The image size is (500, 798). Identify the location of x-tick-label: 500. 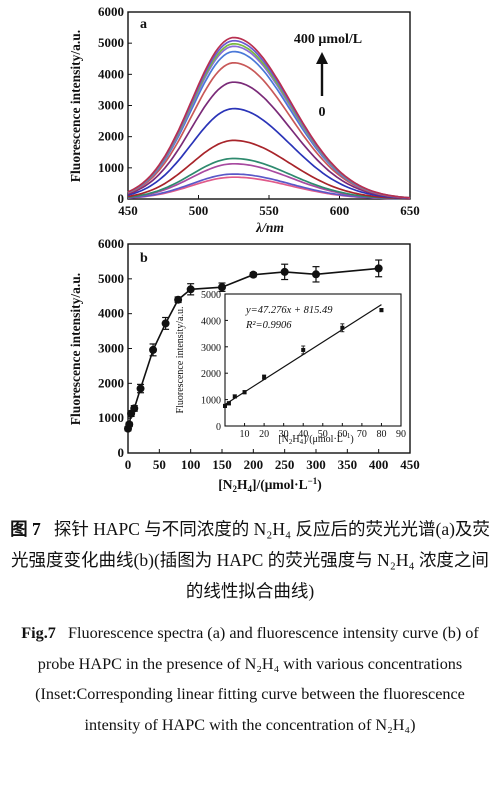
(199, 210).